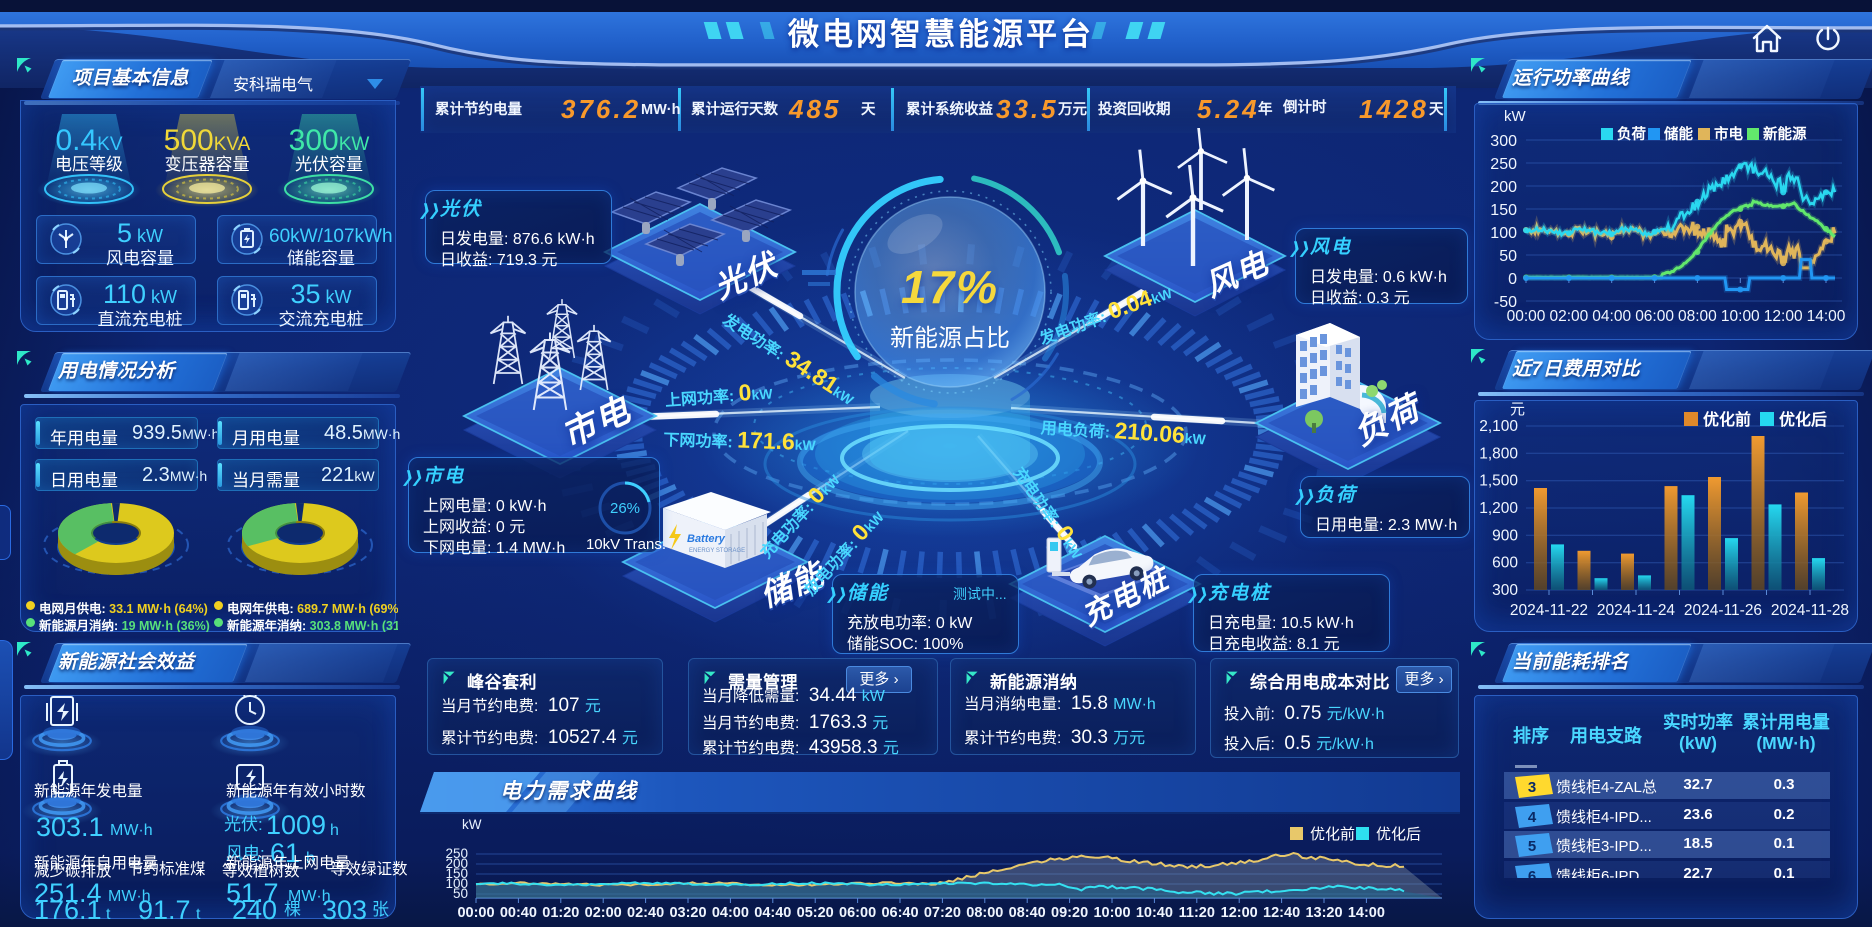  What do you see at coordinates (1197, 913) in the screenshot?
I see `svg-text: 11:20` at bounding box center [1197, 913].